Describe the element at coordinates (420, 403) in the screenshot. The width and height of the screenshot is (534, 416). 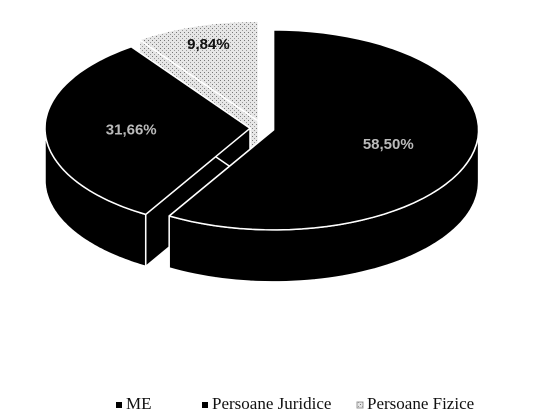
I see `legend-label: Persoane Fizice` at that location.